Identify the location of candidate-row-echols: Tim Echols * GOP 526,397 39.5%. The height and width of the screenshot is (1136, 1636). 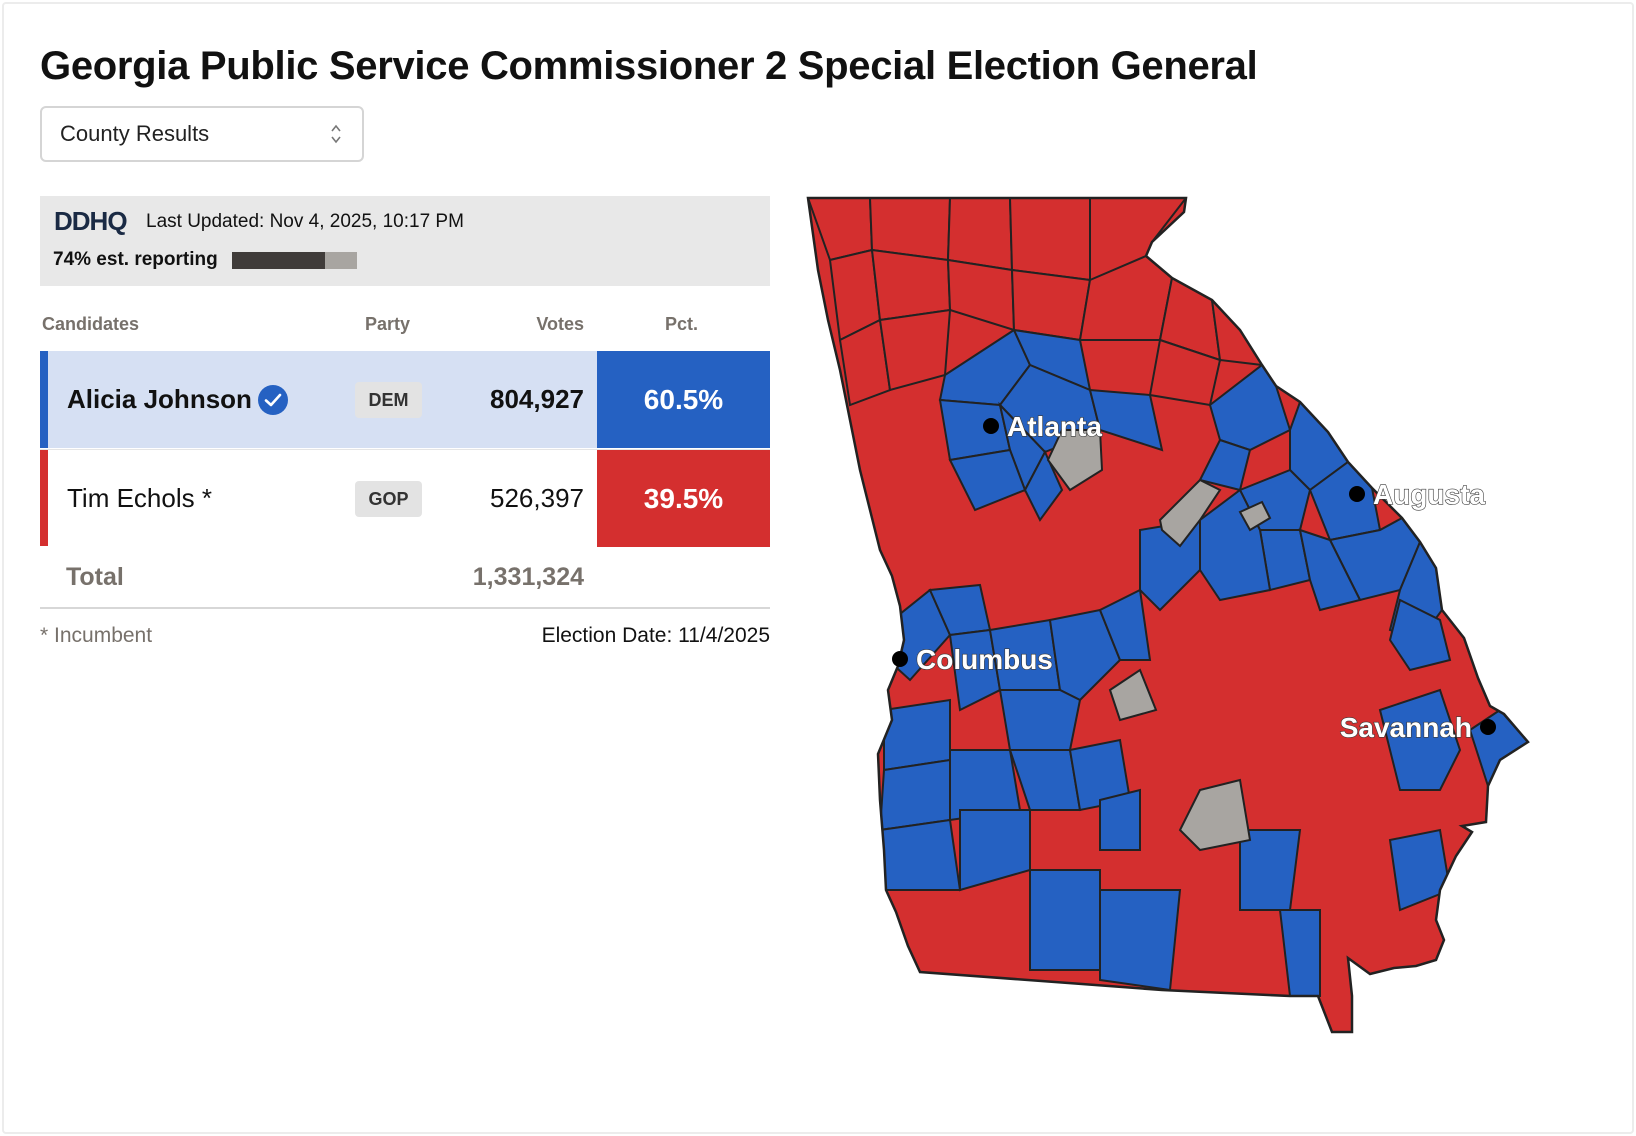
(405, 498).